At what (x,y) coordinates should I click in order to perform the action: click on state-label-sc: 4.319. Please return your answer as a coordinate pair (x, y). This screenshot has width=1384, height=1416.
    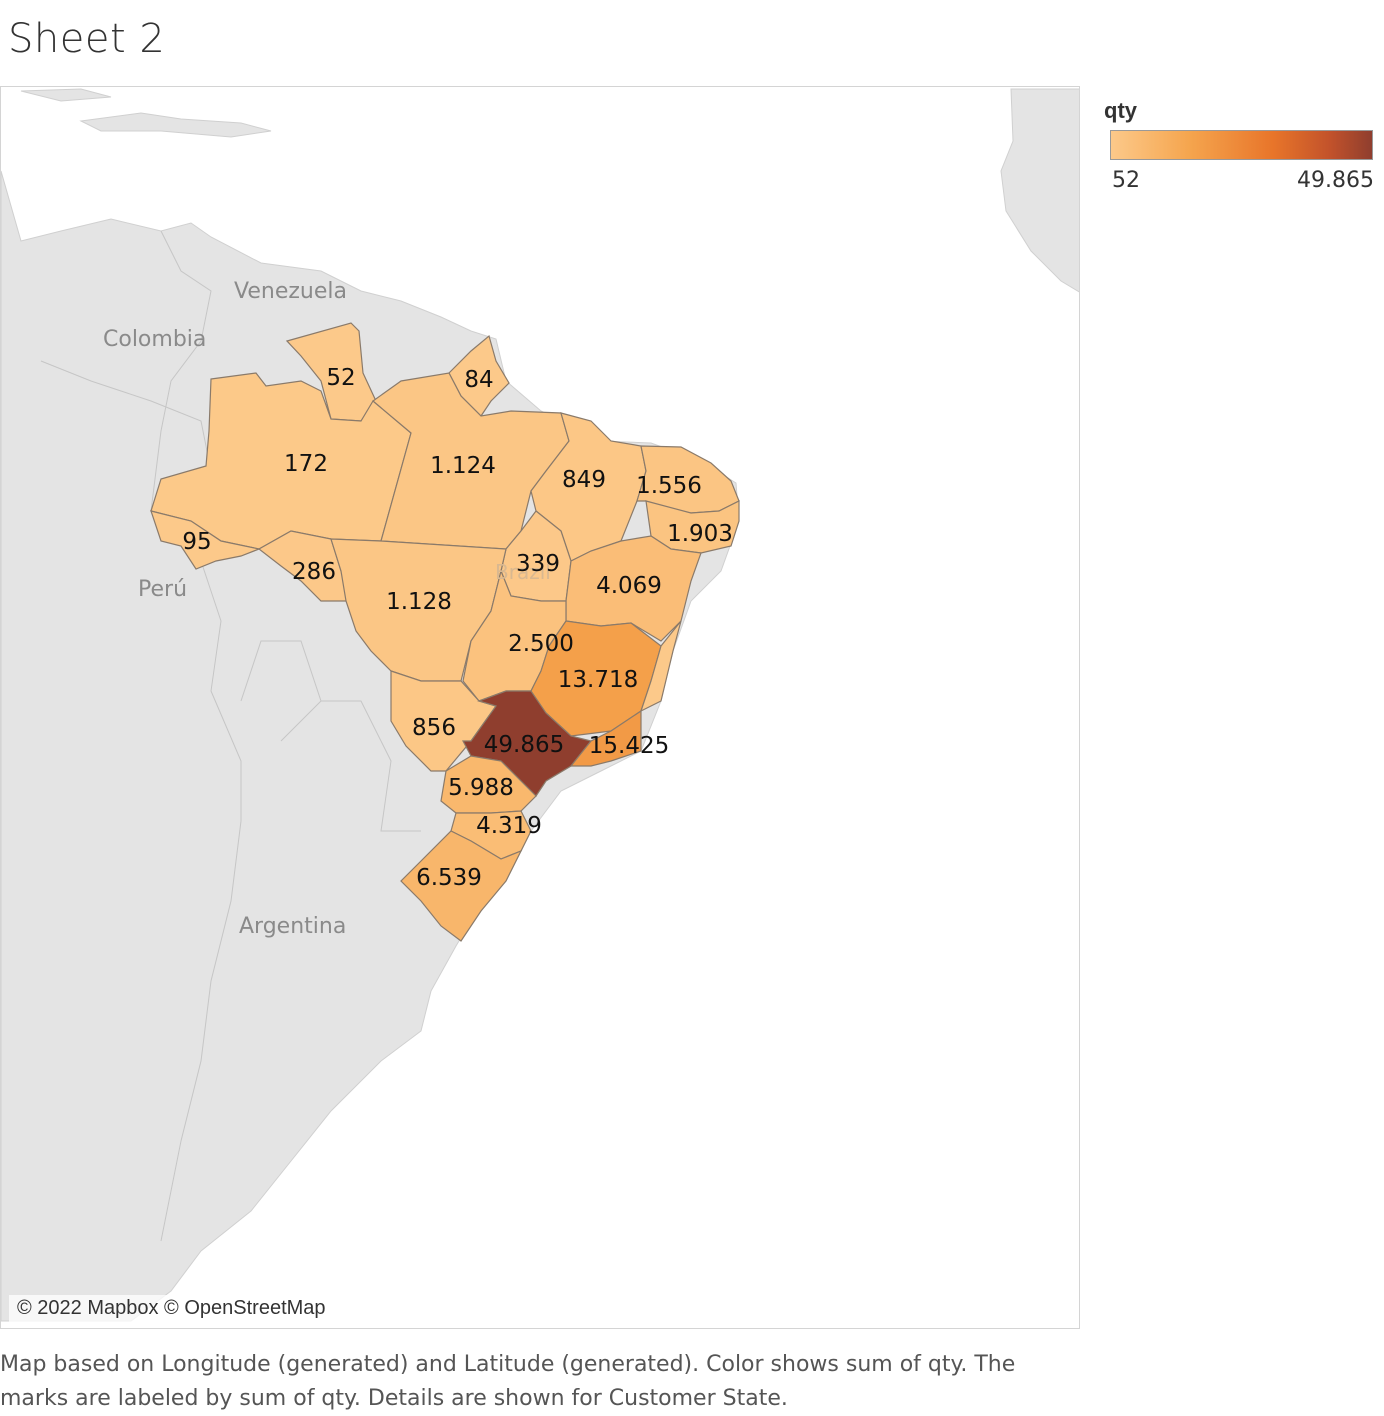
    Looking at the image, I should click on (509, 826).